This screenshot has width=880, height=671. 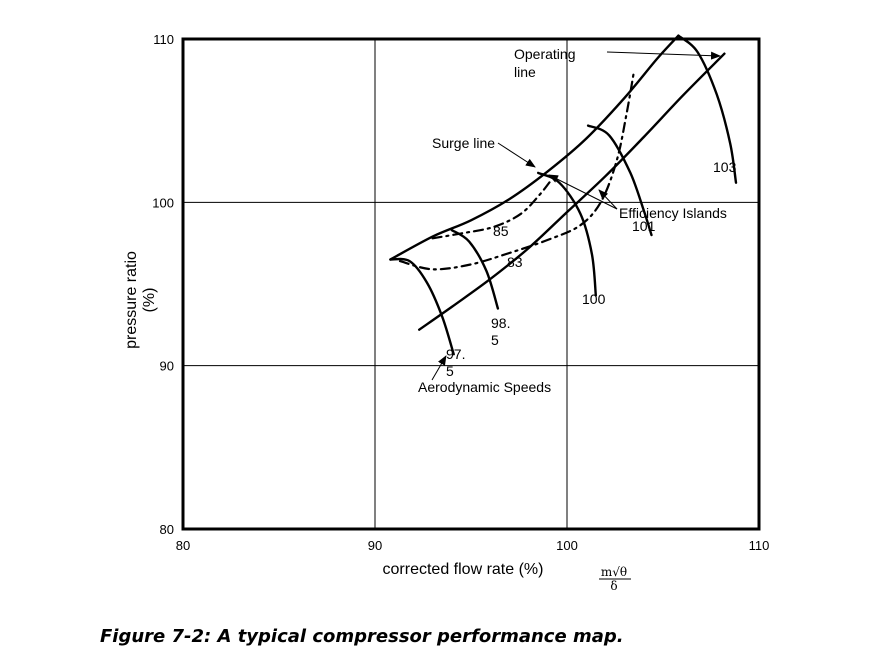 I want to click on x-tick-label: 80, so click(x=183, y=545).